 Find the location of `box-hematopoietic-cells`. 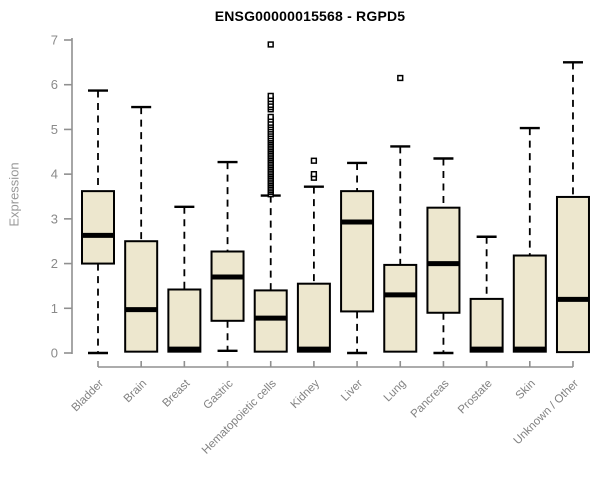

box-hematopoietic-cells is located at coordinates (270, 197).